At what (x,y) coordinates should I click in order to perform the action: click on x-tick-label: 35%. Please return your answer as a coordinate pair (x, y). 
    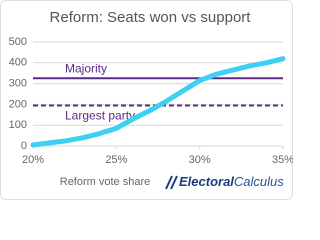
    Looking at the image, I should click on (282, 160).